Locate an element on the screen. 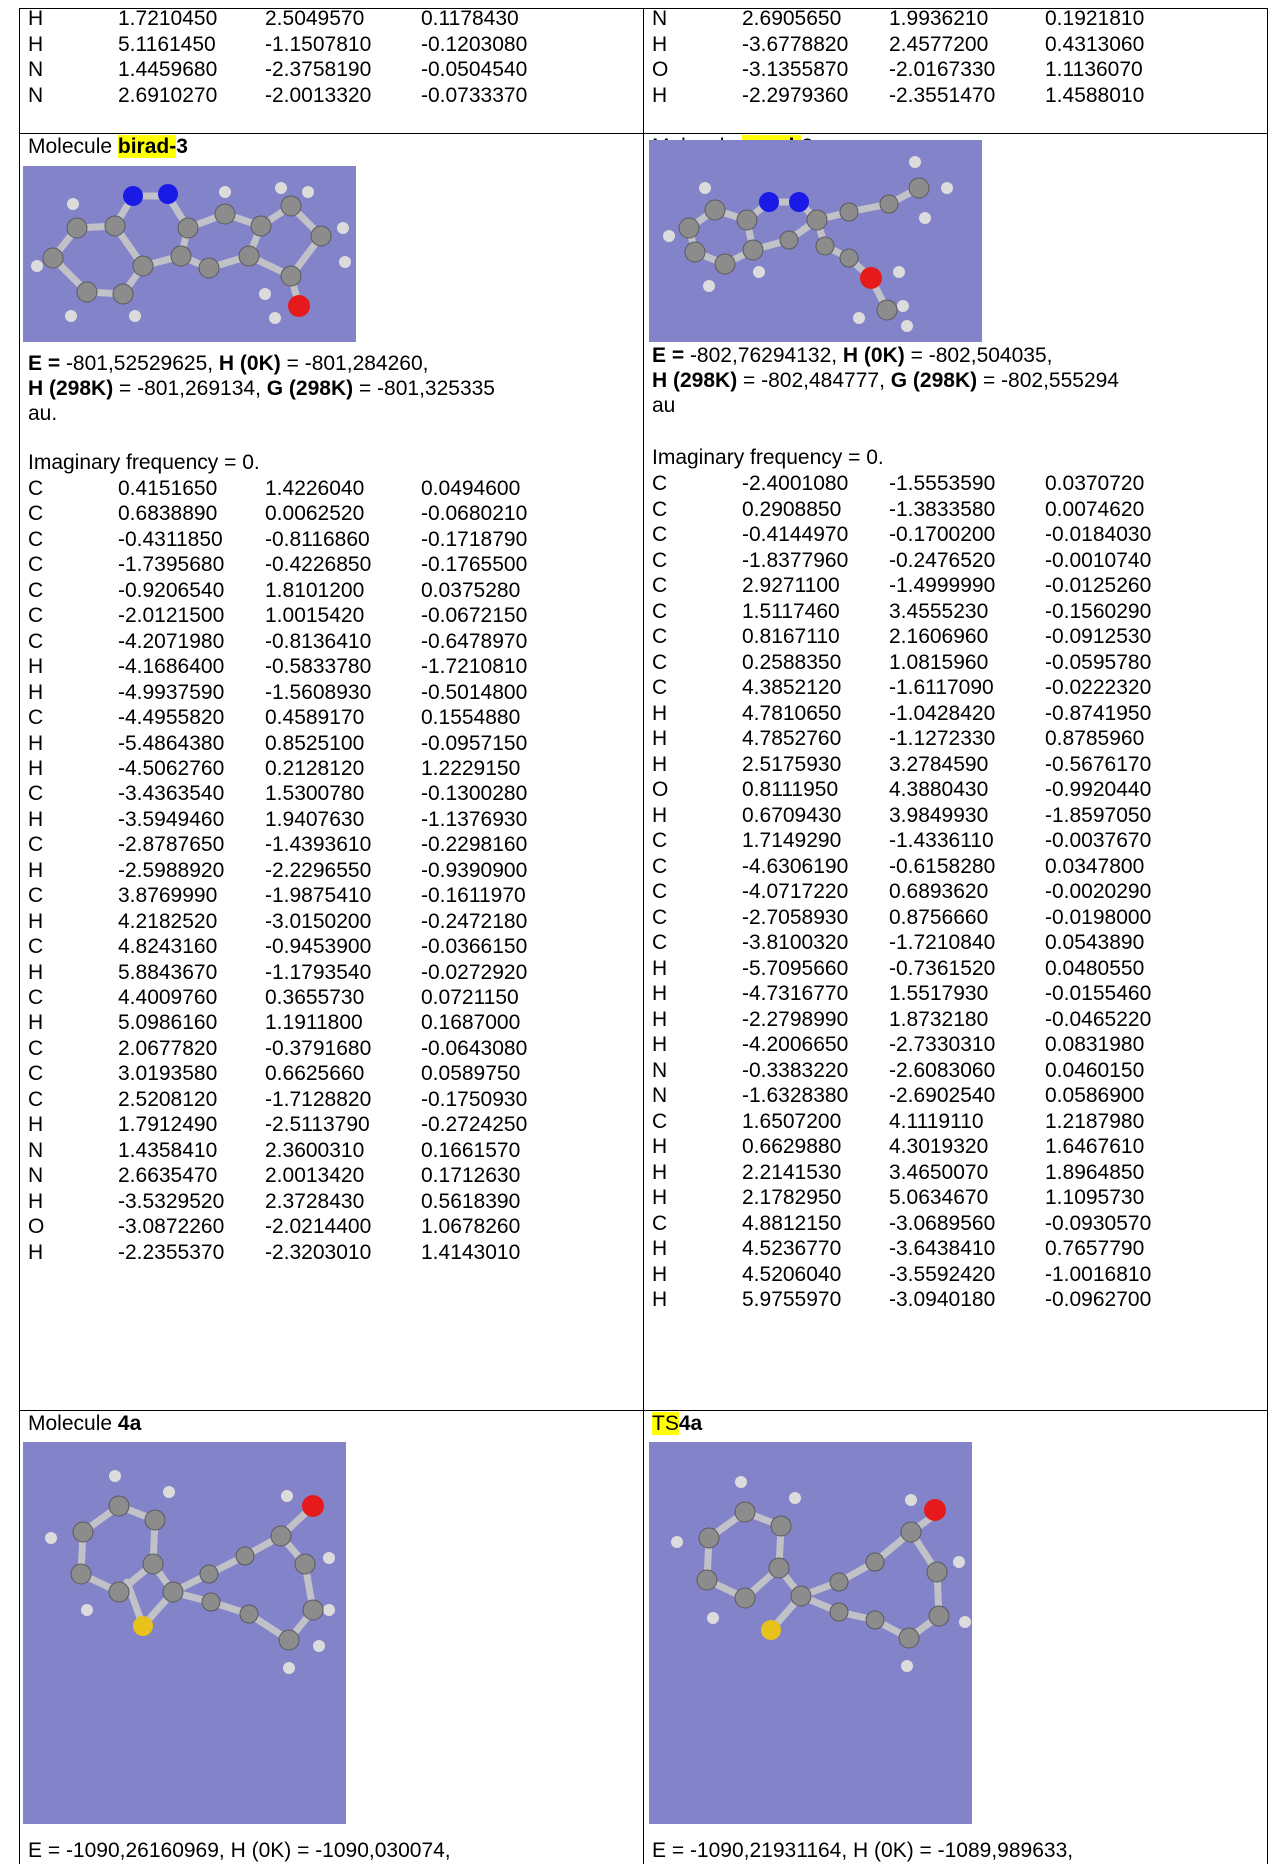 The height and width of the screenshot is (1864, 1283). z-coordinate: -0.1611970 is located at coordinates (473, 896).